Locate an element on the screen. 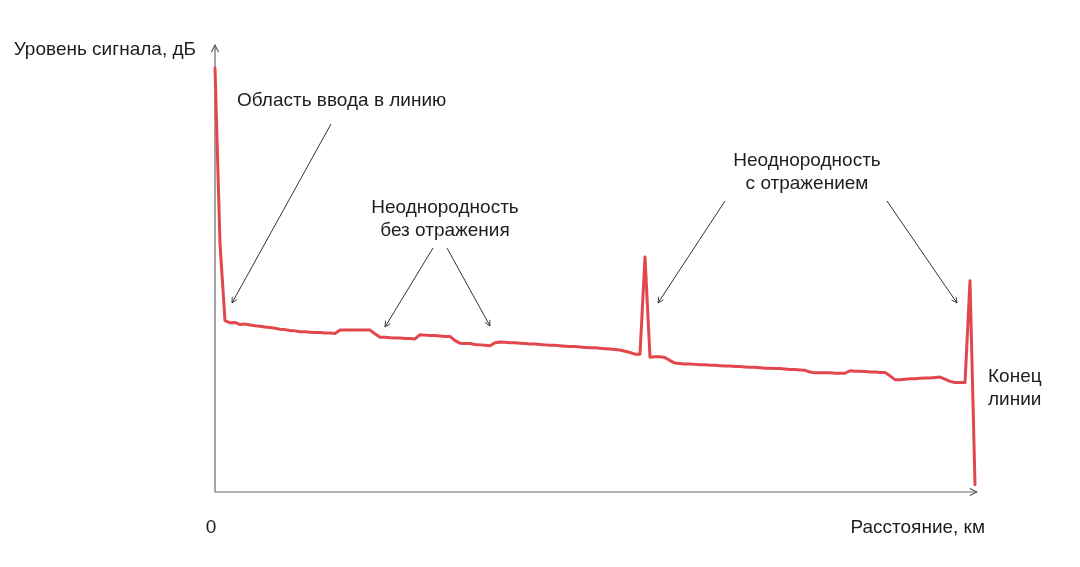 The width and height of the screenshot is (1080, 567). x-axis-title: Расстояние, км is located at coordinates (917, 526).